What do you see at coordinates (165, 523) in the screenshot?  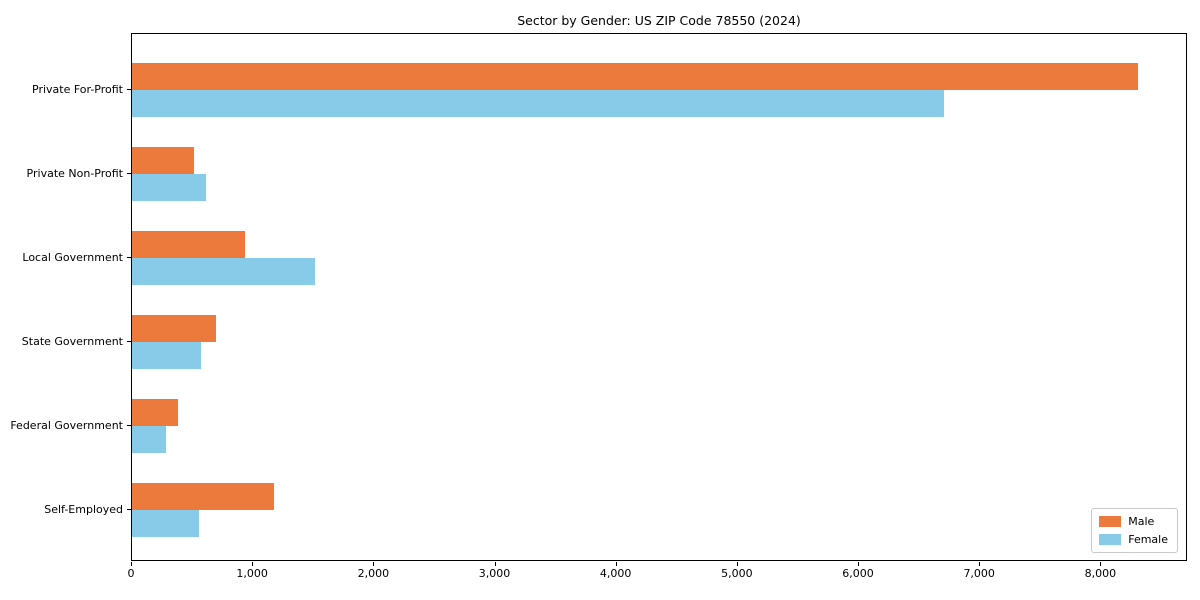 I see `bar-female-self-employed` at bounding box center [165, 523].